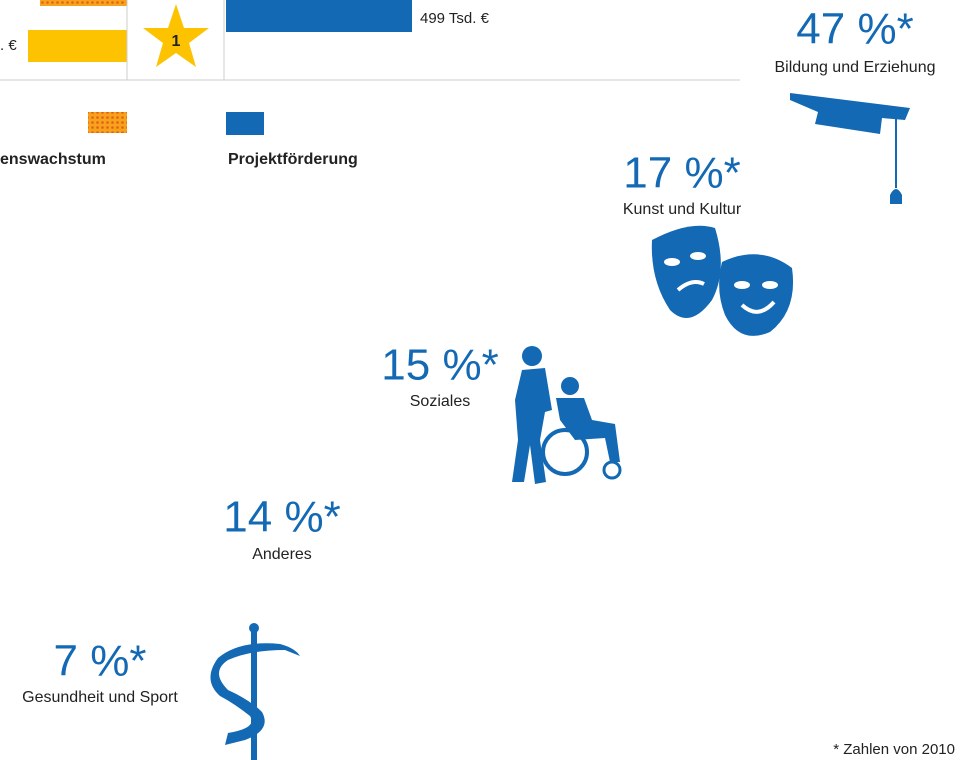  Describe the element at coordinates (681, 173) in the screenshot. I see `percent: 17 %*` at that location.